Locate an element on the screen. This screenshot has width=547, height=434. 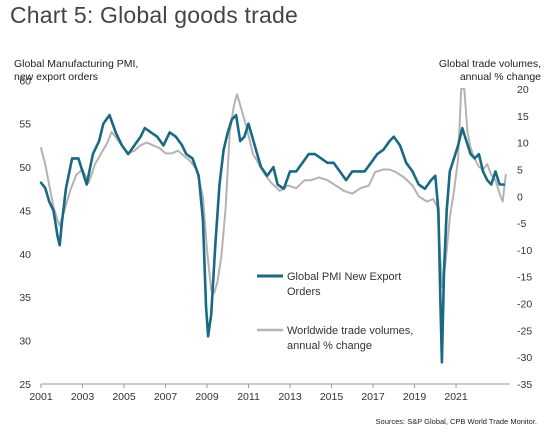
x-tick-label: 2005 is located at coordinates (124, 397).